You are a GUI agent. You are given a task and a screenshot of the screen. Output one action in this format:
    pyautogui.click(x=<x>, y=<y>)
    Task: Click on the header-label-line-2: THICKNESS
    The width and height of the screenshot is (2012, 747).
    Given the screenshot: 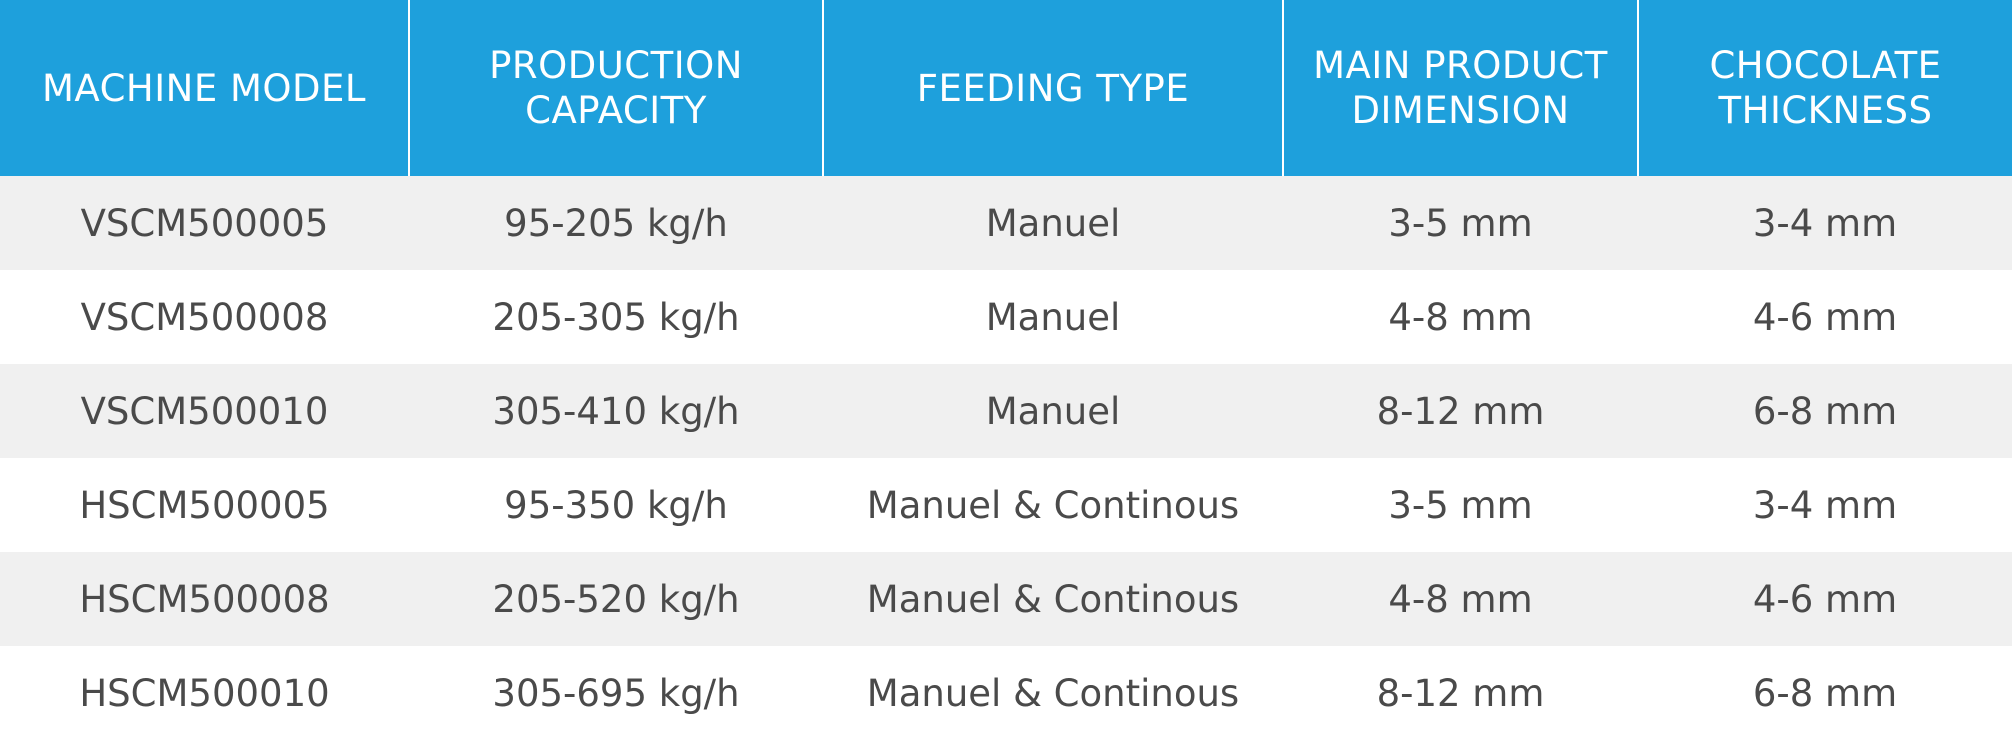 What is the action you would take?
    pyautogui.click(x=1825, y=110)
    